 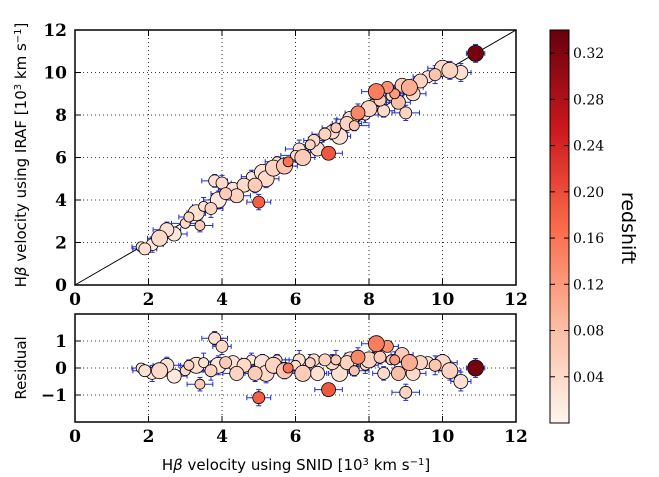 I want to click on bottom-xlabel-part-5: −1, so click(x=417, y=462).